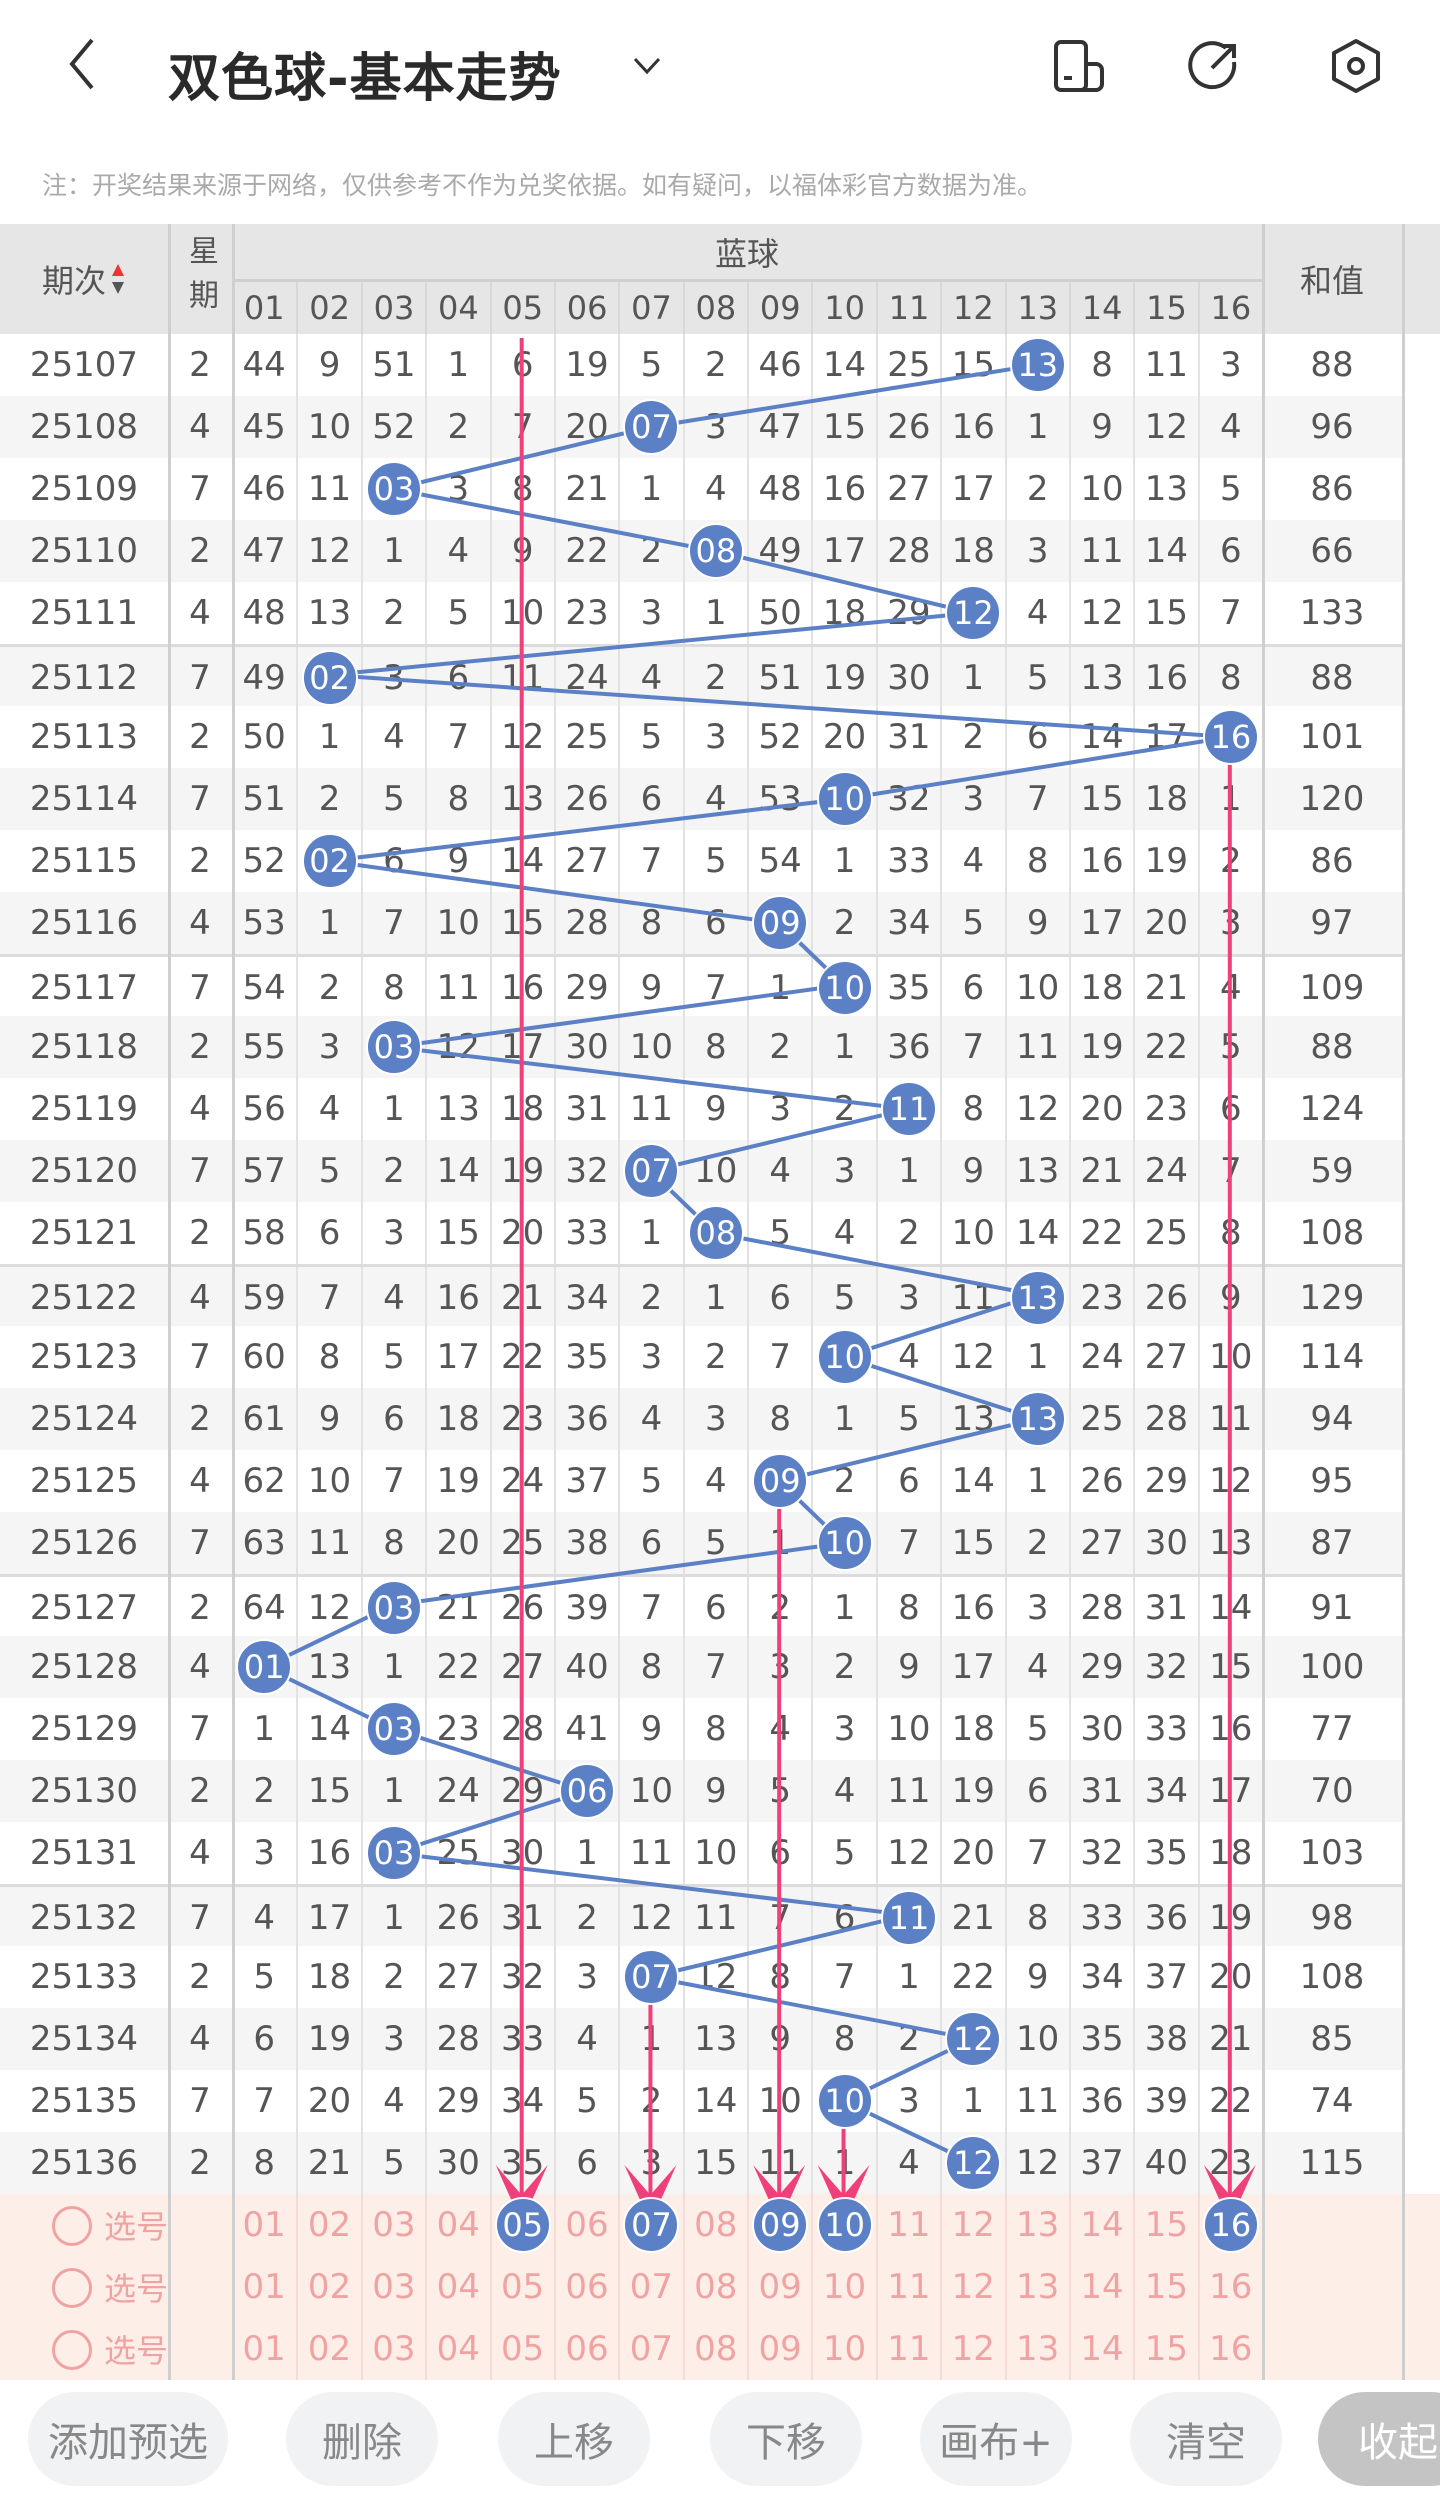 This screenshot has height=2505, width=1440. I want to click on miss-count-cell: 9, so click(650, 1729).